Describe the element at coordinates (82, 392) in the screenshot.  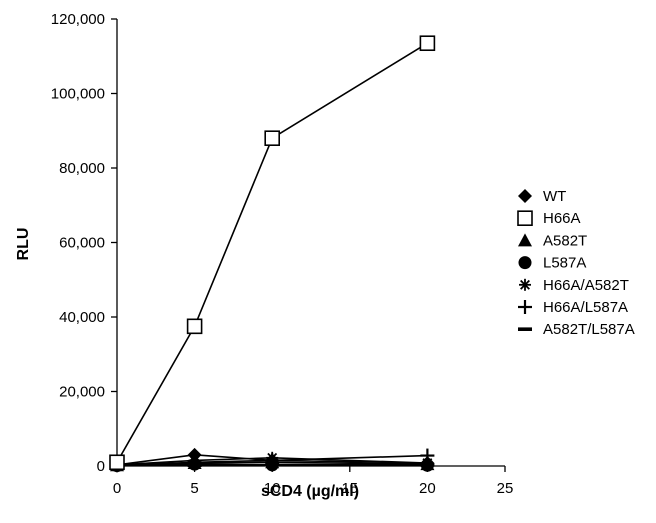
I see `y-tick-label: 20,000` at that location.